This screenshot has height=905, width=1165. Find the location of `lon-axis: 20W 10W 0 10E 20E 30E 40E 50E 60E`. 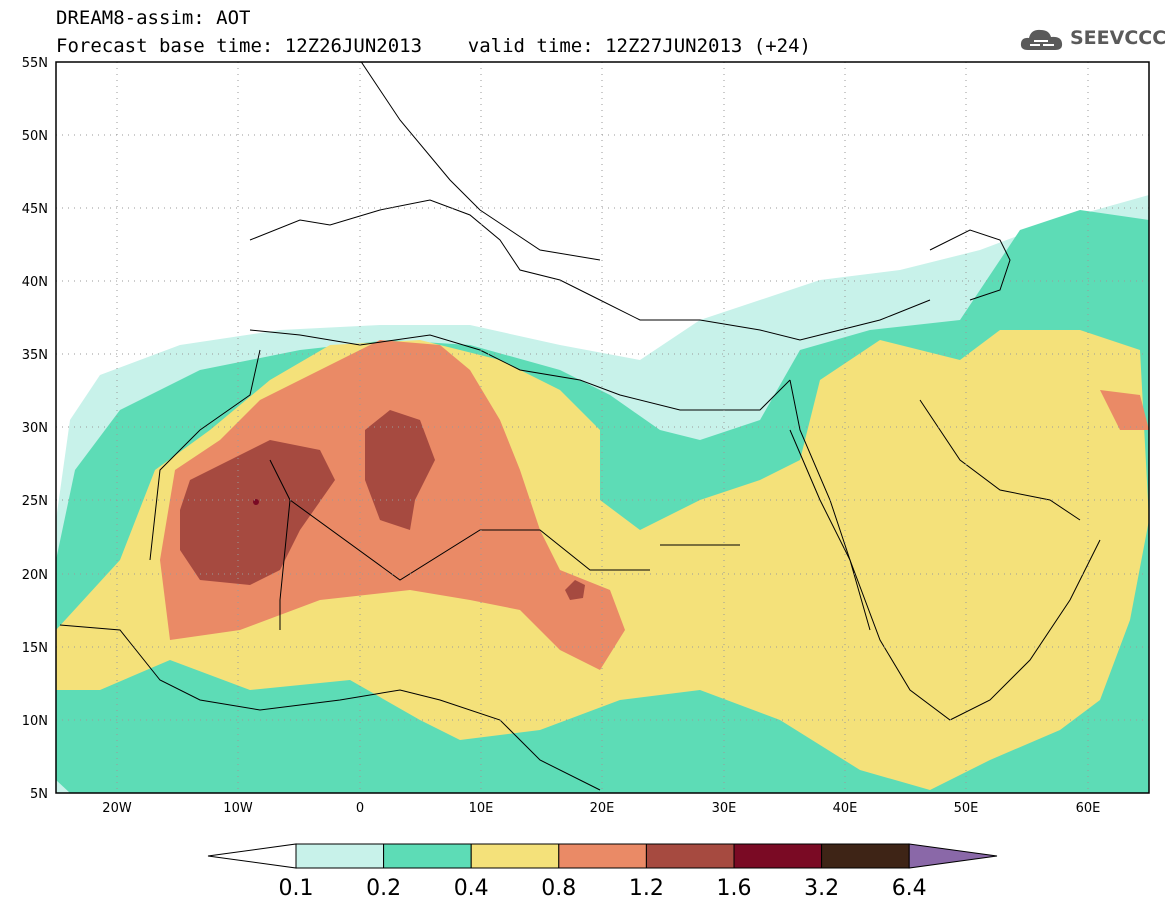

lon-axis: 20W 10W 0 10E 20E 30E 40E 50E 60E is located at coordinates (601, 808).